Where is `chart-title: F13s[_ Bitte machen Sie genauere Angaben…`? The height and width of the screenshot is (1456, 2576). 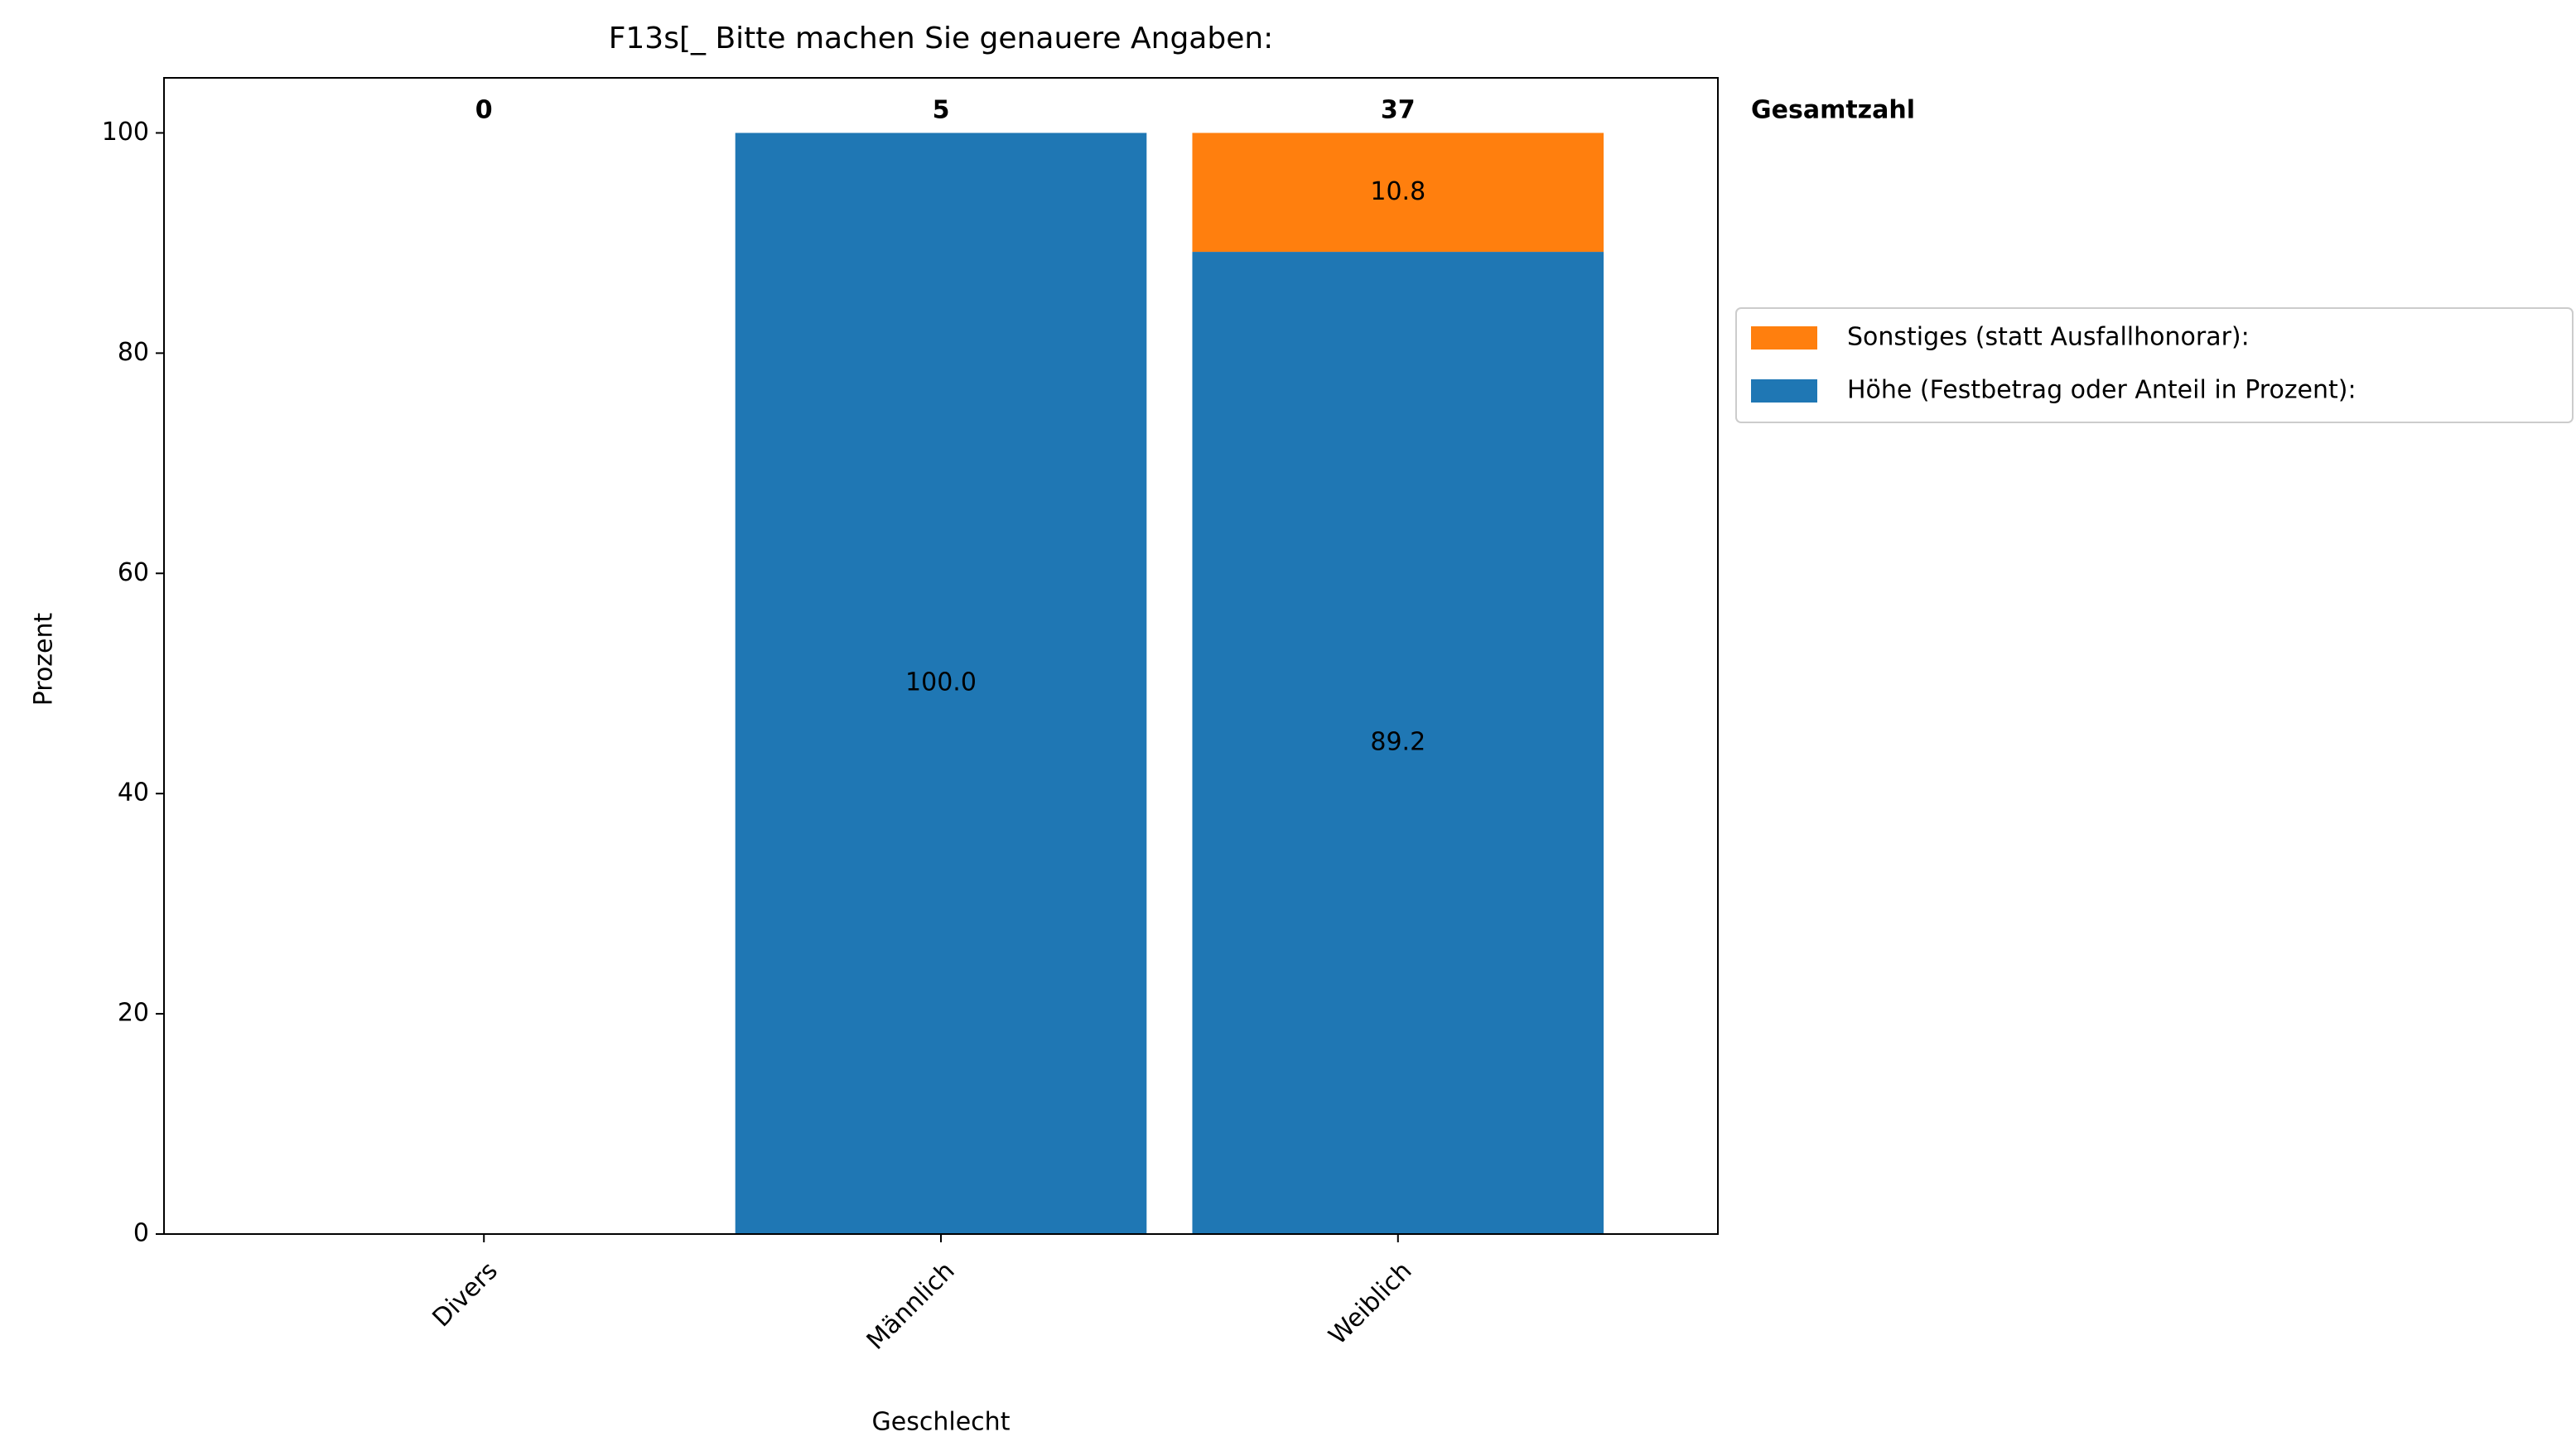
chart-title: F13s[_ Bitte machen Sie genauere Angaben… is located at coordinates (942, 38).